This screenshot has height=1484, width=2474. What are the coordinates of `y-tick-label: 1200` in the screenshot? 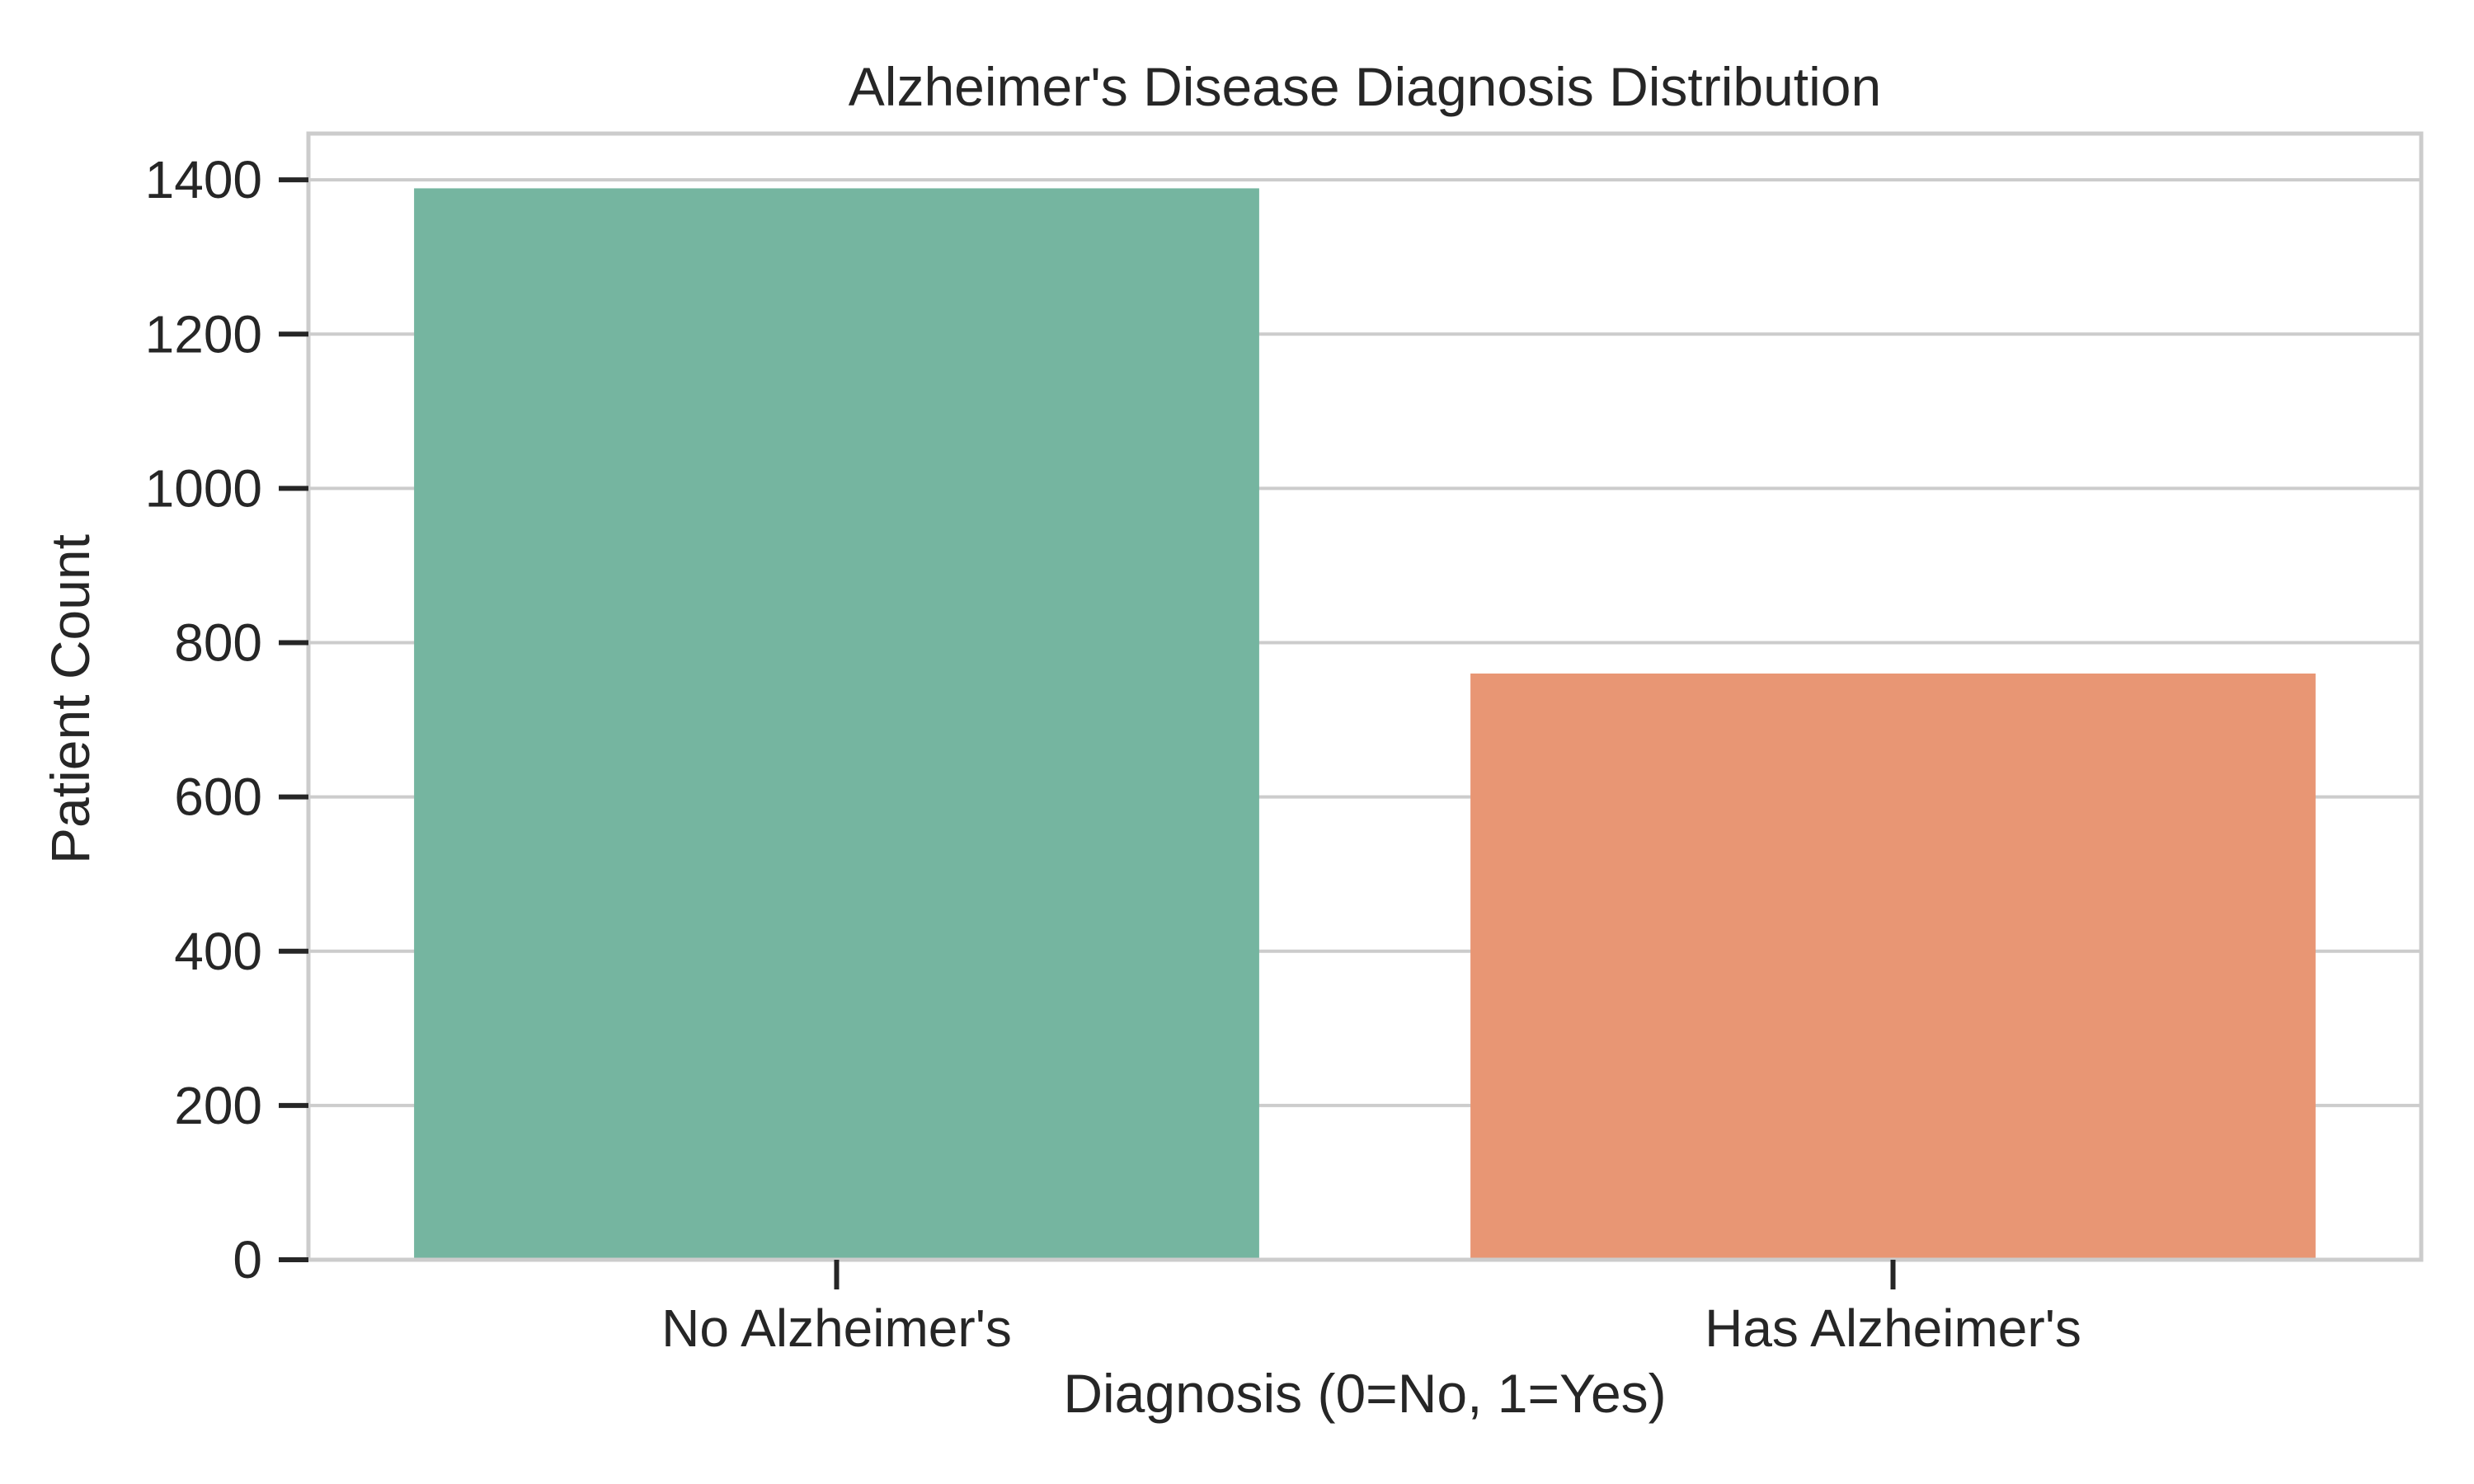 It's located at (203, 334).